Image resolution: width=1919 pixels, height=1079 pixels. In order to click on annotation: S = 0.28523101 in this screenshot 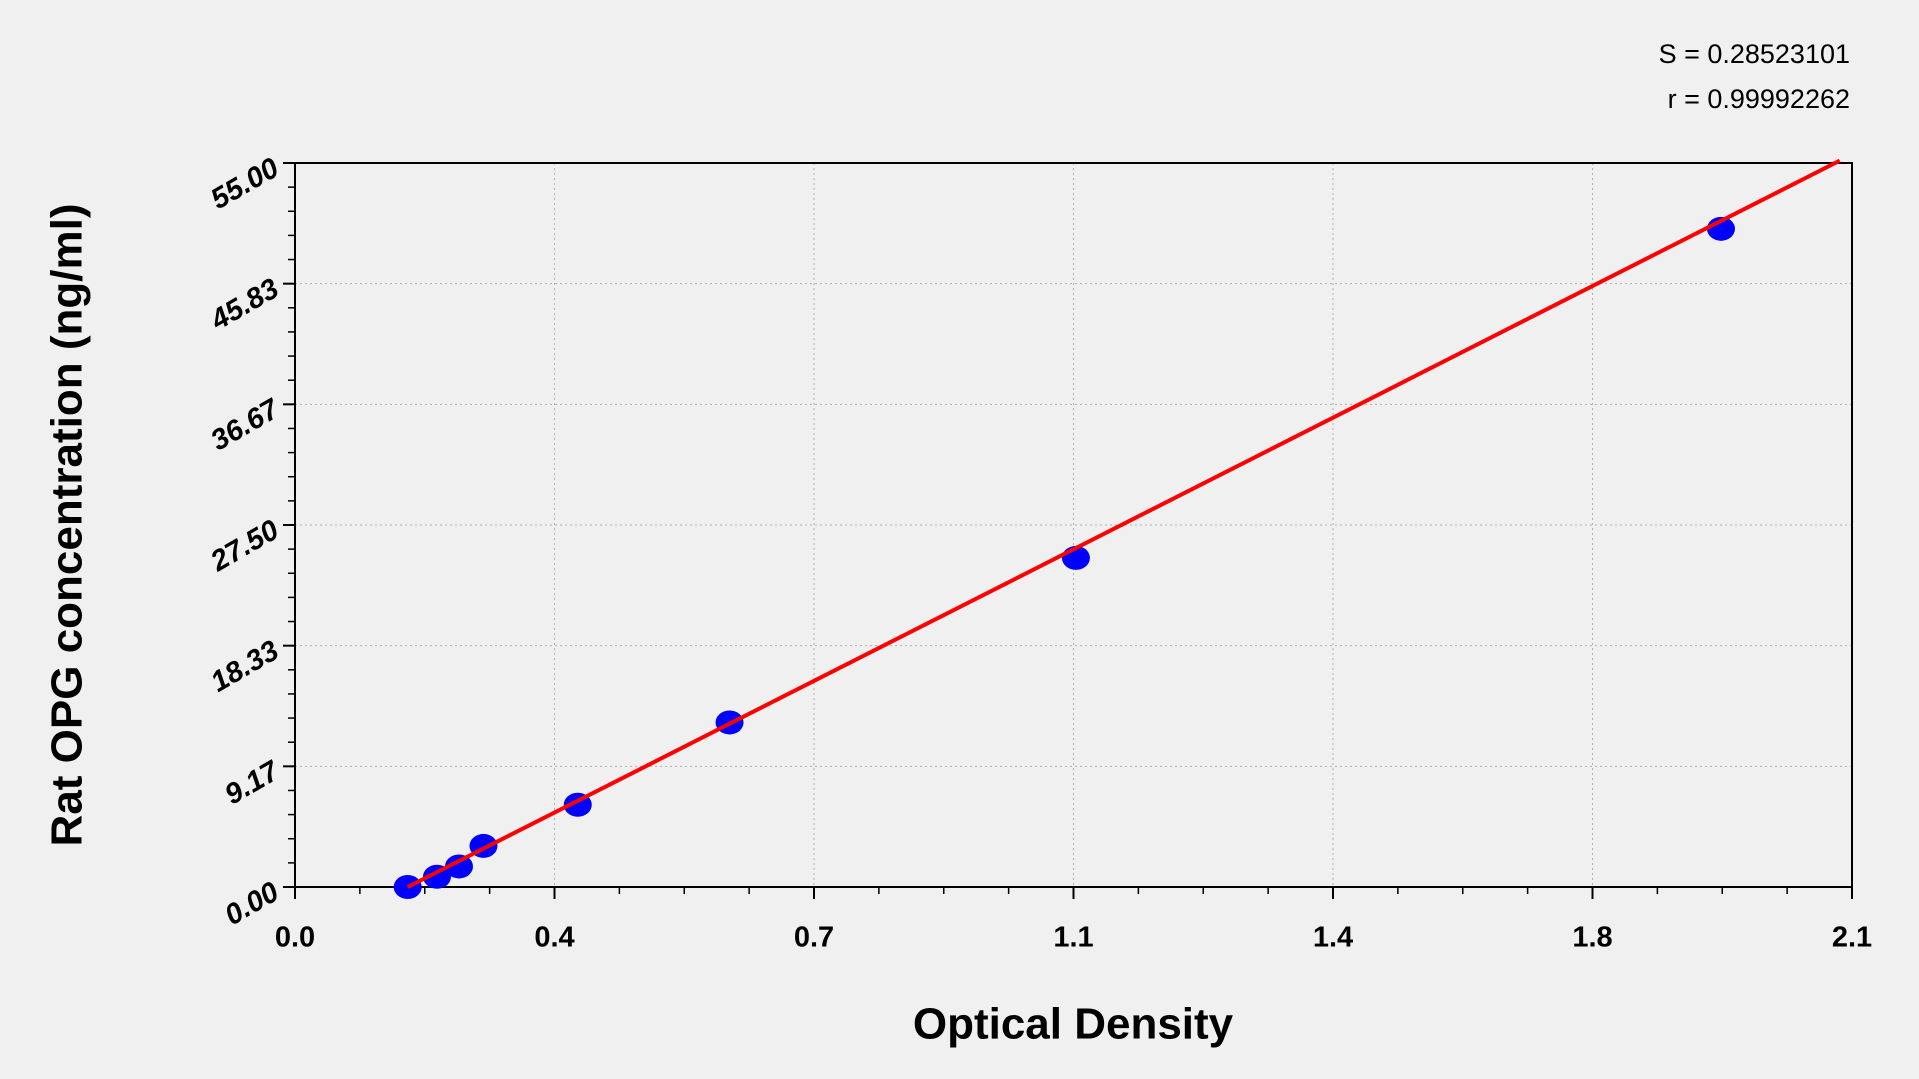, I will do `click(1754, 54)`.